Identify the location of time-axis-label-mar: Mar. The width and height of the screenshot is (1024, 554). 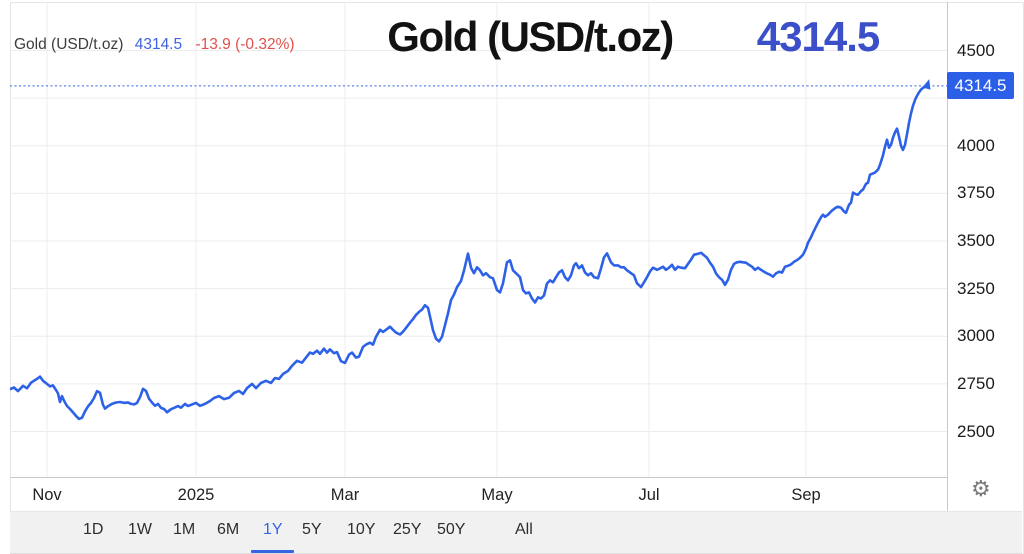
(345, 495).